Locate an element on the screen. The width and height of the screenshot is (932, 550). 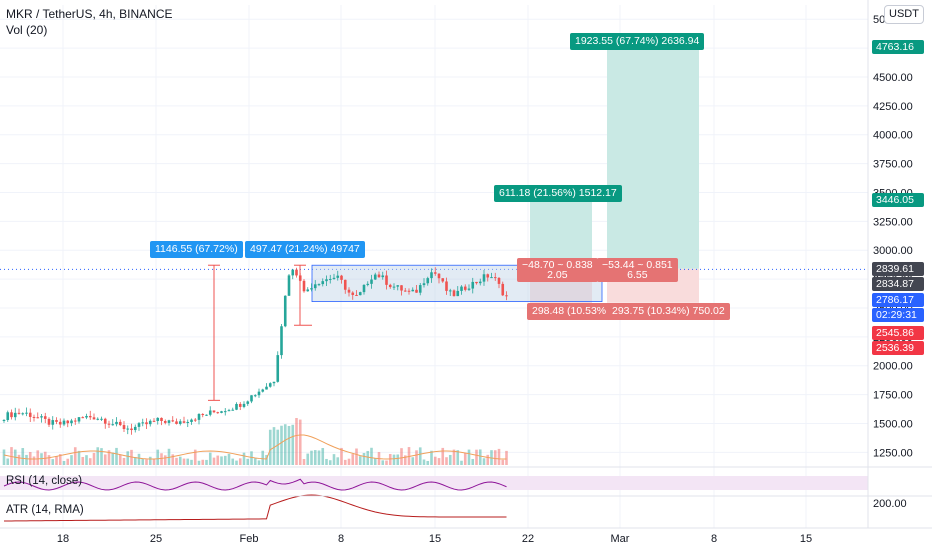
price-tick-label: 3250.00 is located at coordinates (893, 222).